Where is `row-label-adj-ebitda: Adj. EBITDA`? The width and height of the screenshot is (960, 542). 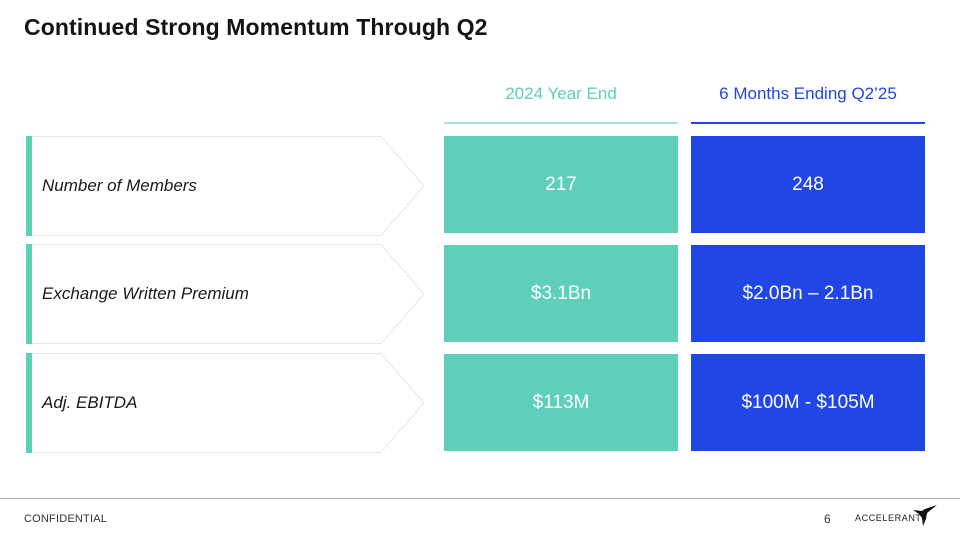
row-label-adj-ebitda: Adj. EBITDA is located at coordinates (226, 403).